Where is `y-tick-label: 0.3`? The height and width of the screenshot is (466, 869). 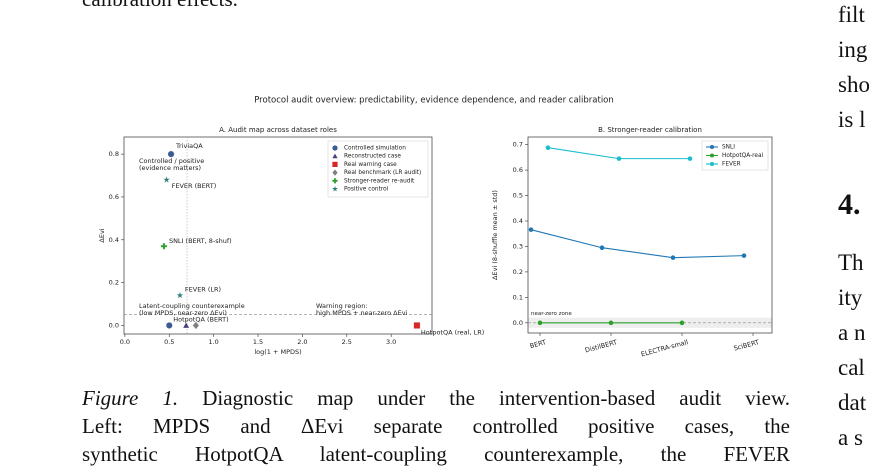
y-tick-label: 0.3 is located at coordinates (518, 246).